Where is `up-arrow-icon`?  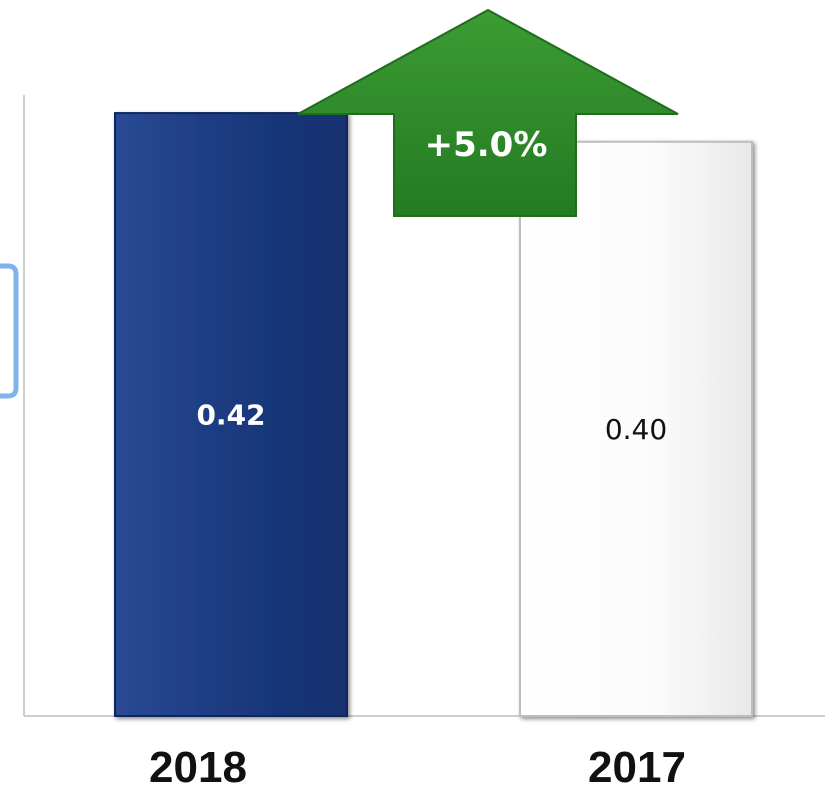 up-arrow-icon is located at coordinates (488, 112).